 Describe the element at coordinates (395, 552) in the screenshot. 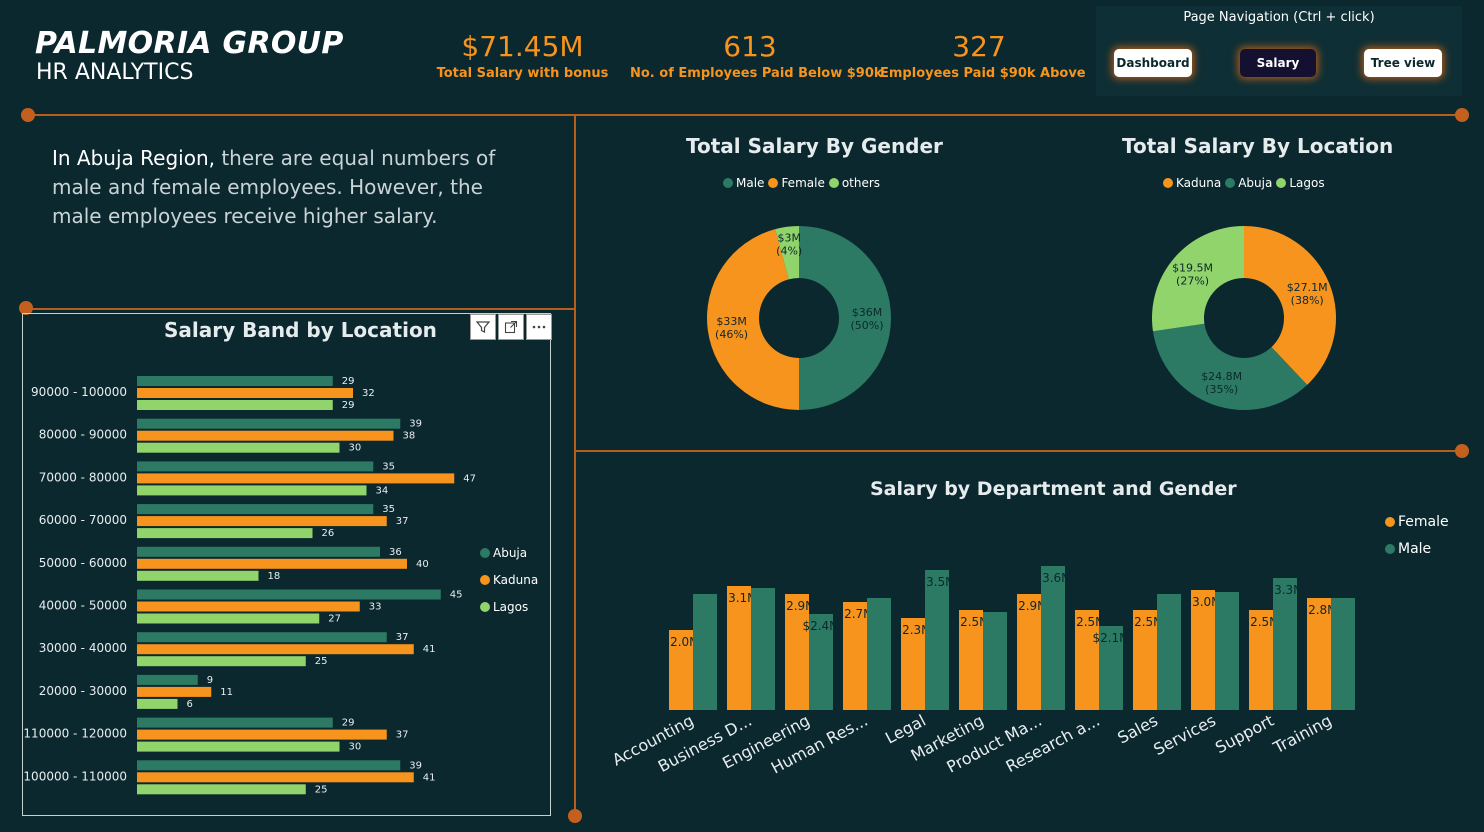

I see `data-label: 36` at that location.